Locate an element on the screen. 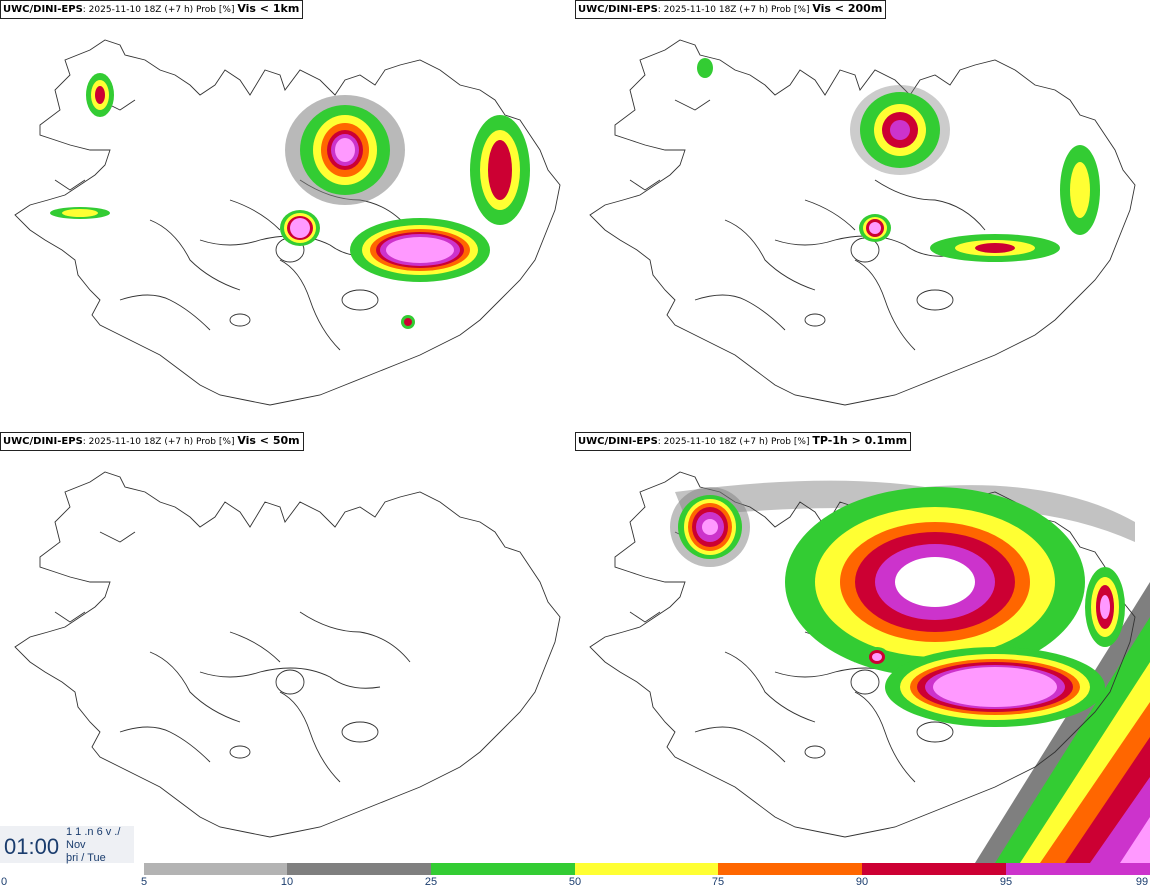  colorbar-tick: 50 is located at coordinates (575, 882).